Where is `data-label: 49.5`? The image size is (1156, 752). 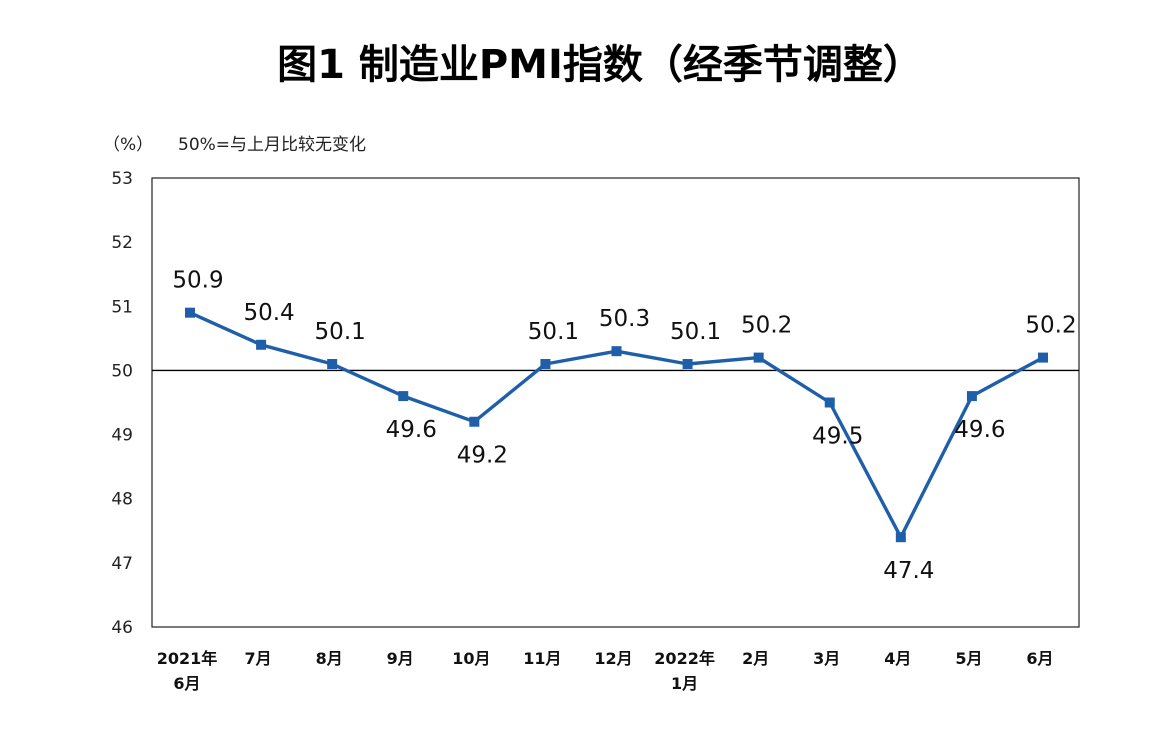
data-label: 49.5 is located at coordinates (837, 437).